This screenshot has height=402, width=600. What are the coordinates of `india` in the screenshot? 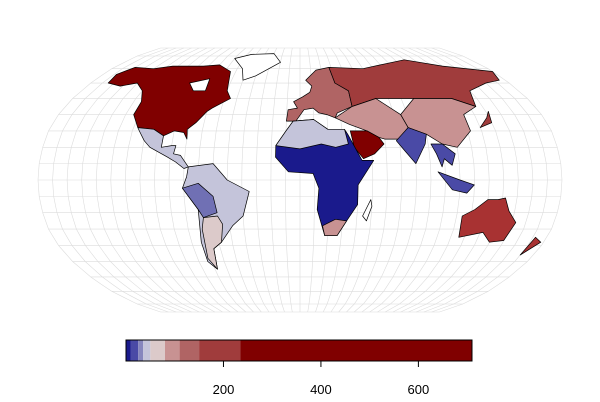 It's located at (411, 145).